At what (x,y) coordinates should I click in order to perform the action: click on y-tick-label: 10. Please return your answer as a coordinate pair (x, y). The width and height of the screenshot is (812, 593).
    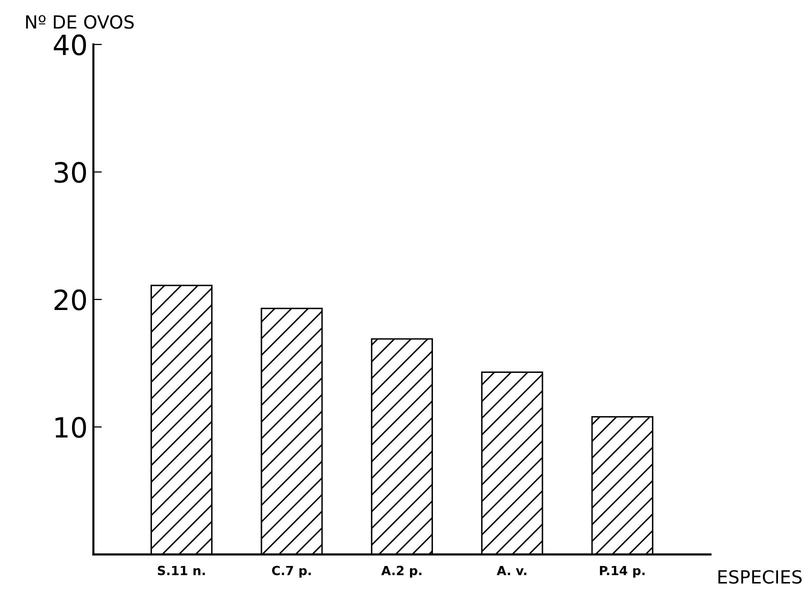
    Looking at the image, I should click on (71, 427).